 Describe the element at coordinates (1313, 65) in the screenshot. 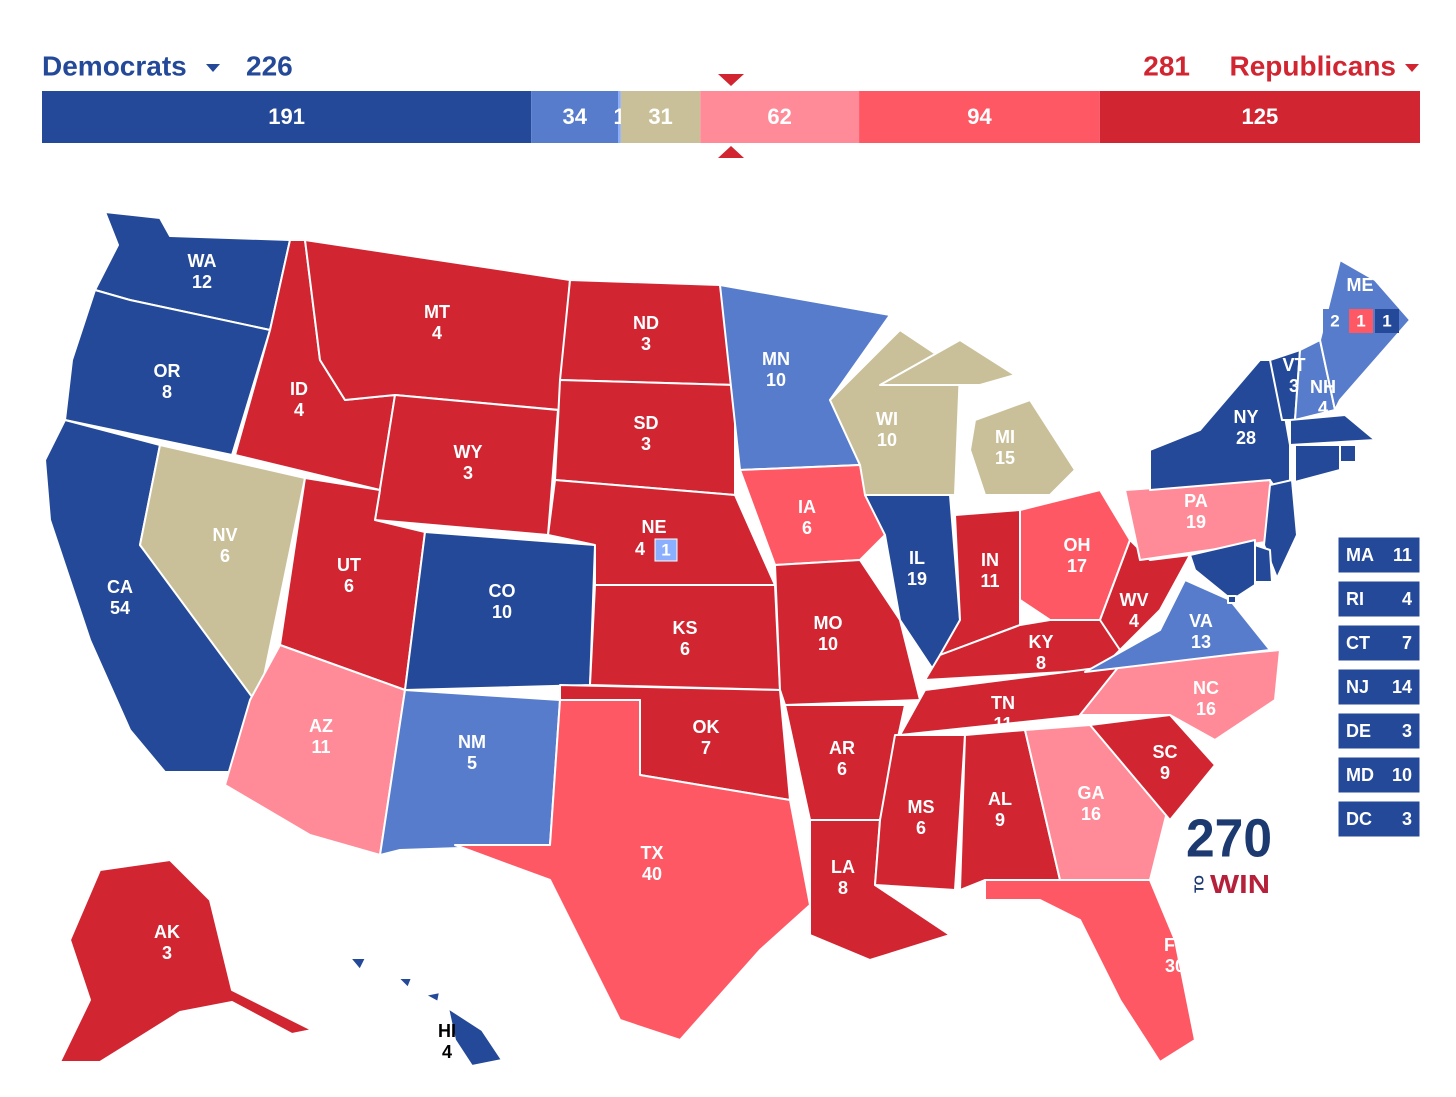

I see `republicans-label: Republicans` at that location.